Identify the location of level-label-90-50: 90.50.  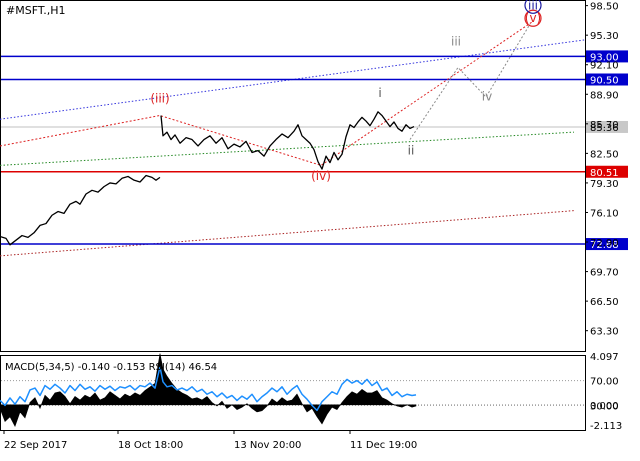
(604, 80).